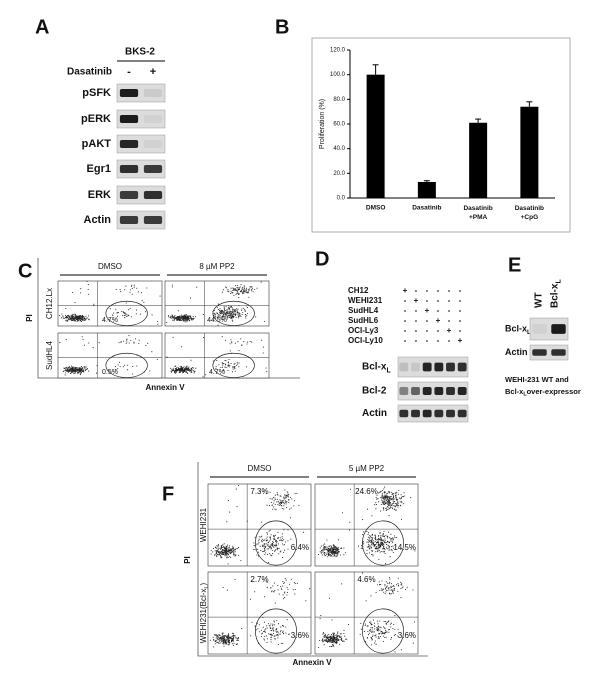 The width and height of the screenshot is (600, 674). I want to click on label-line: +CpG, so click(530, 217).